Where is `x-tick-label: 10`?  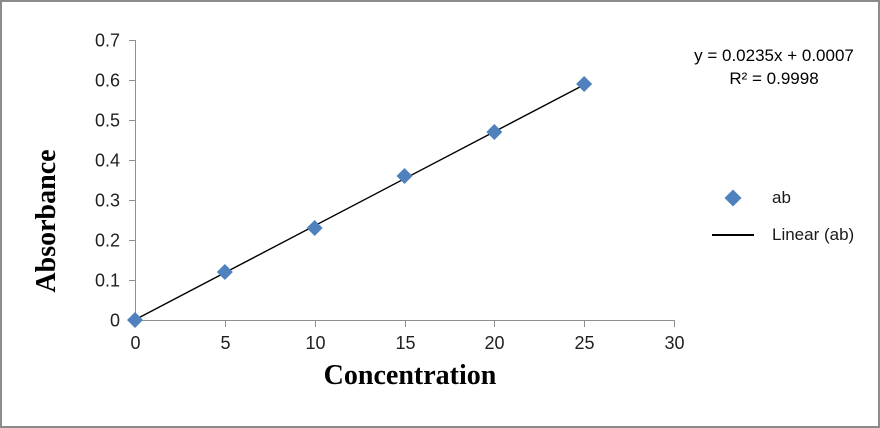
x-tick-label: 10 is located at coordinates (315, 343).